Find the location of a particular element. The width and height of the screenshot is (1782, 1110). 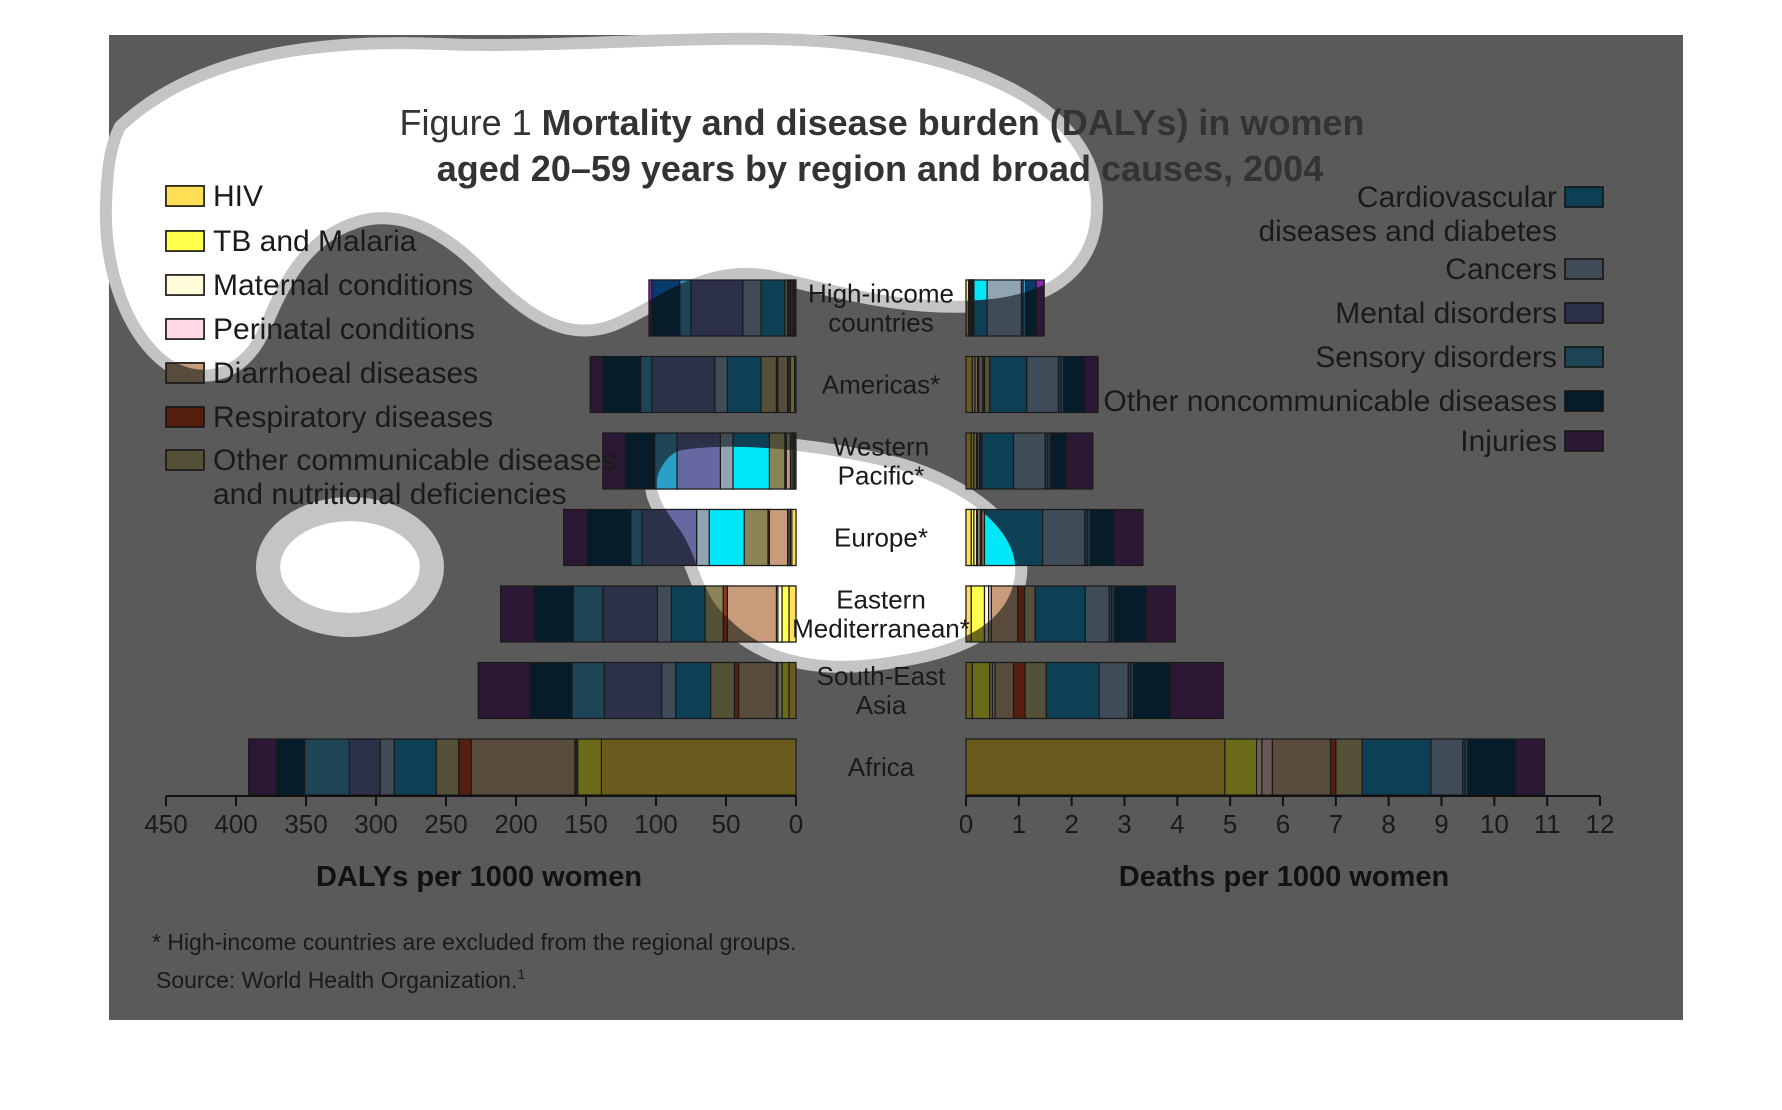

dalys-bar-south-east-asia-other_comm is located at coordinates (722, 690).